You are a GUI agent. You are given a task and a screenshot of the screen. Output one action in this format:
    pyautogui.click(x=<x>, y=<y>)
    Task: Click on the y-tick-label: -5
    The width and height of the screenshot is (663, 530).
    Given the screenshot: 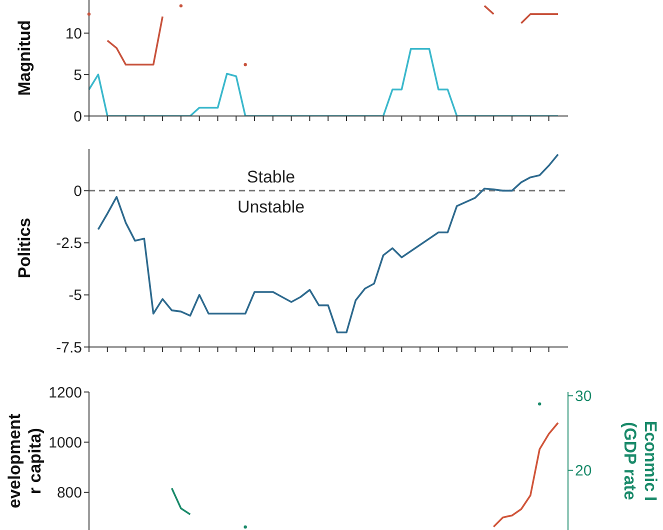 What is the action you would take?
    pyautogui.click(x=75, y=295)
    